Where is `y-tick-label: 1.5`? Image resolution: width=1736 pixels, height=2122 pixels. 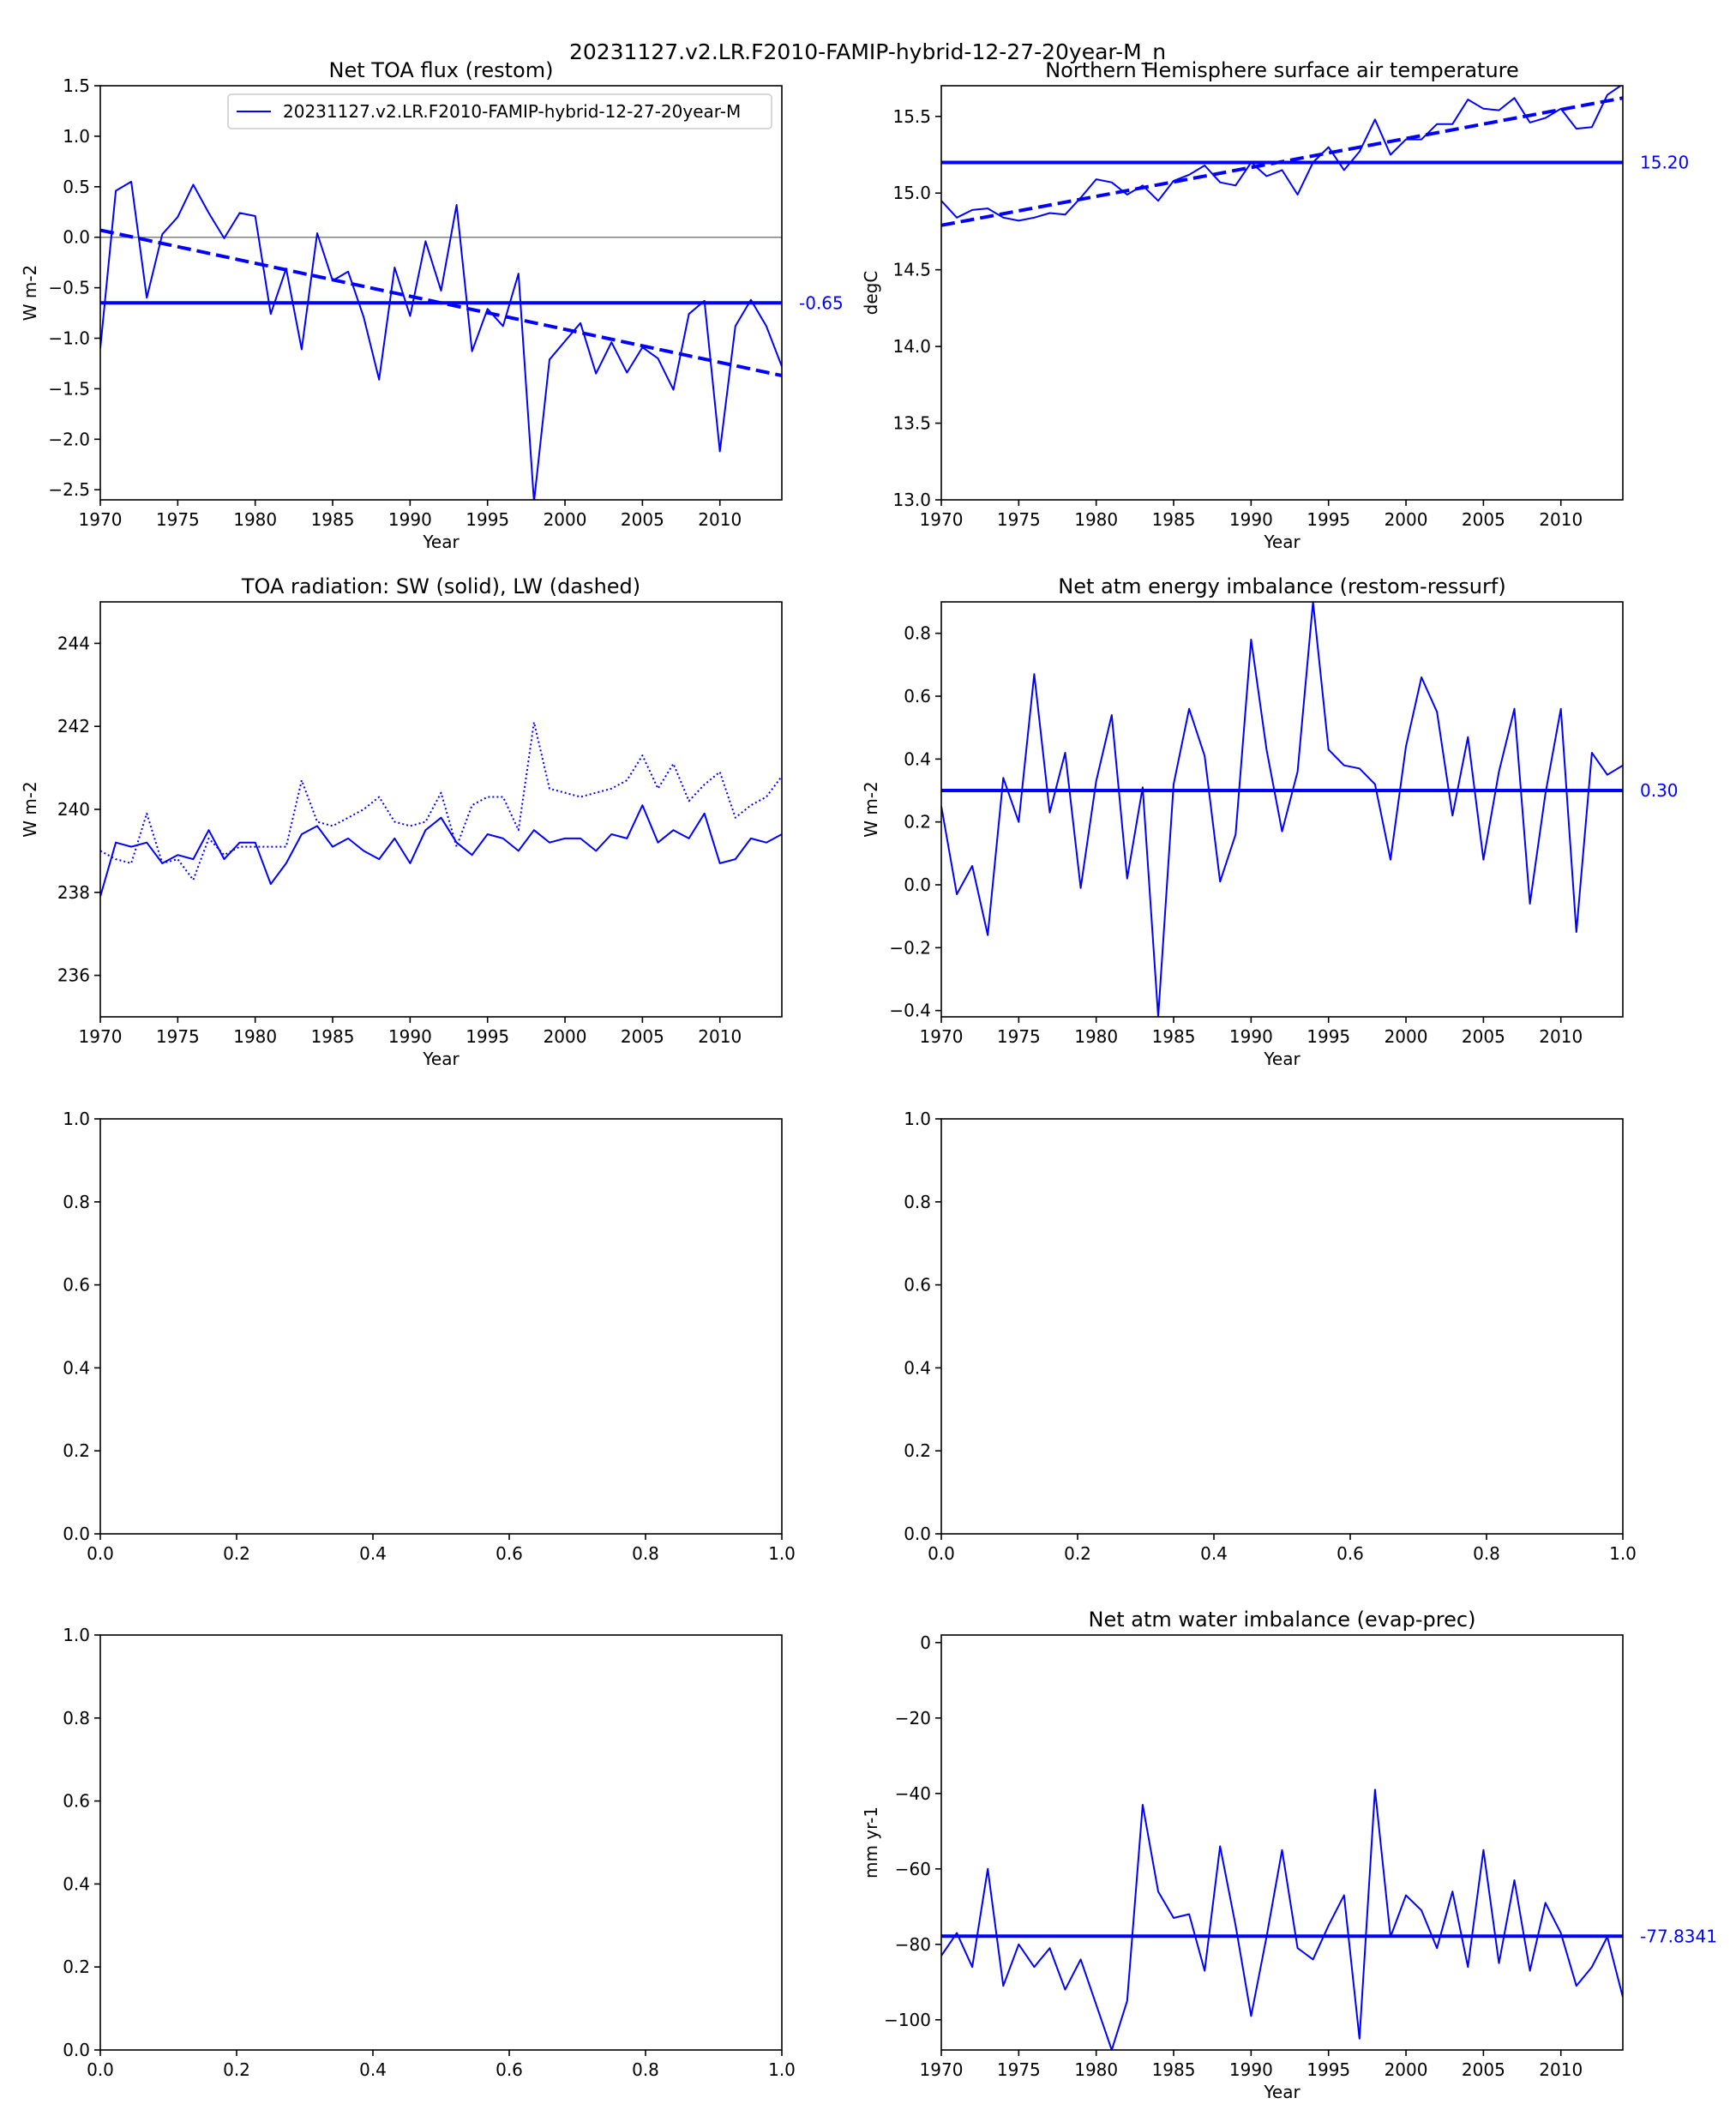
y-tick-label: 1.5 is located at coordinates (76, 85).